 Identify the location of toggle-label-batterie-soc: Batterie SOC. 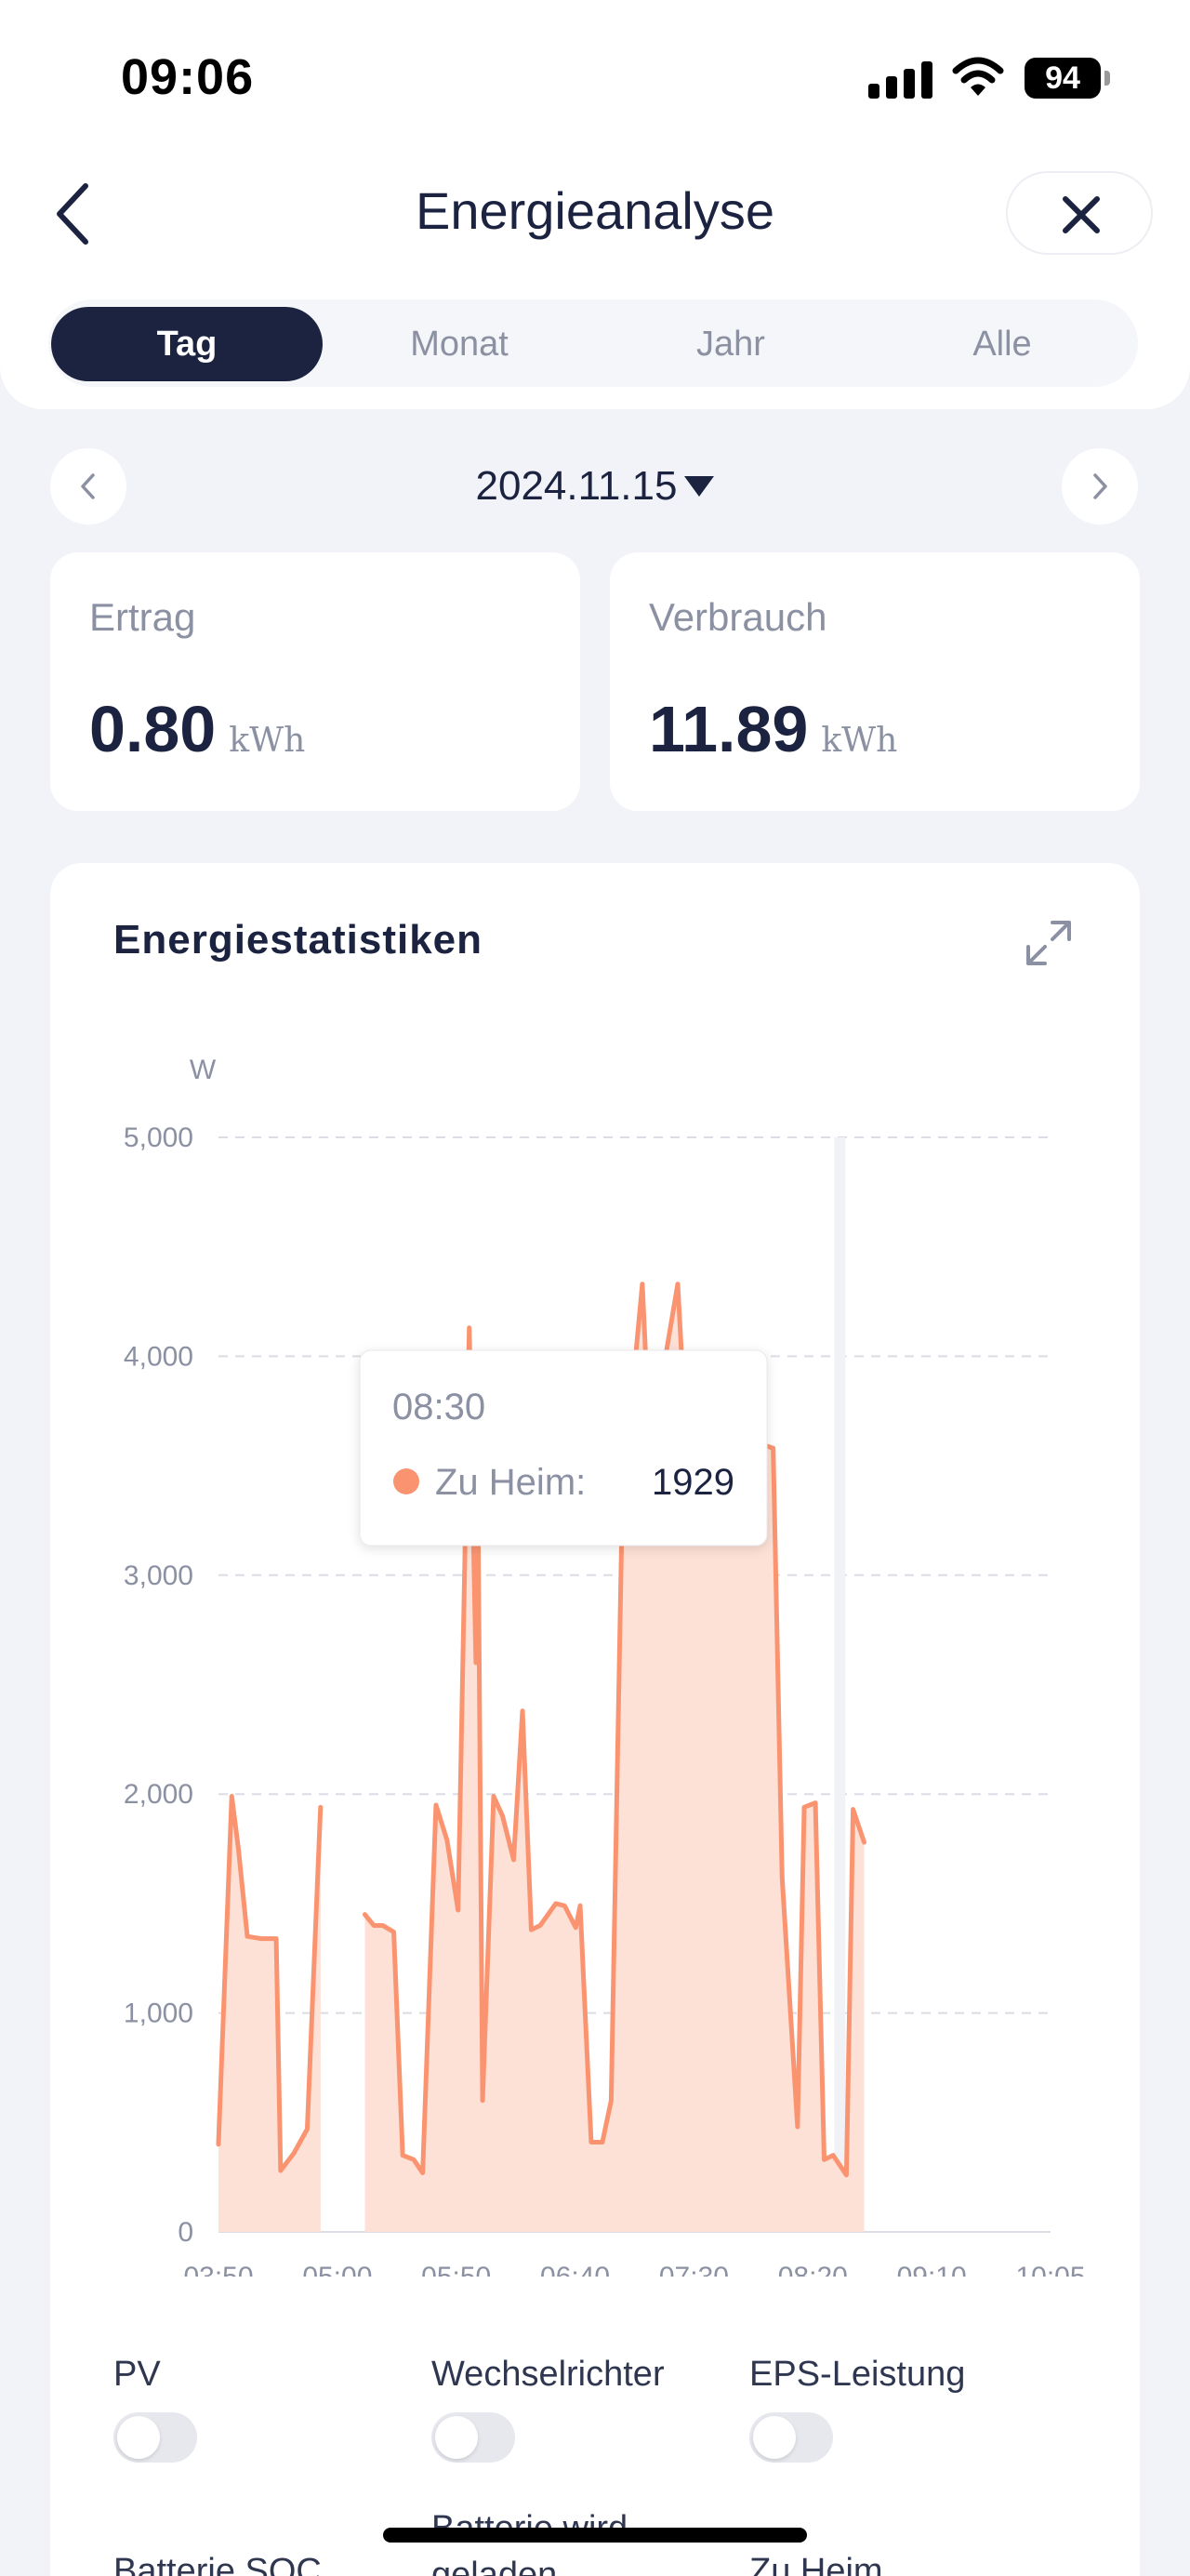
(217, 2564).